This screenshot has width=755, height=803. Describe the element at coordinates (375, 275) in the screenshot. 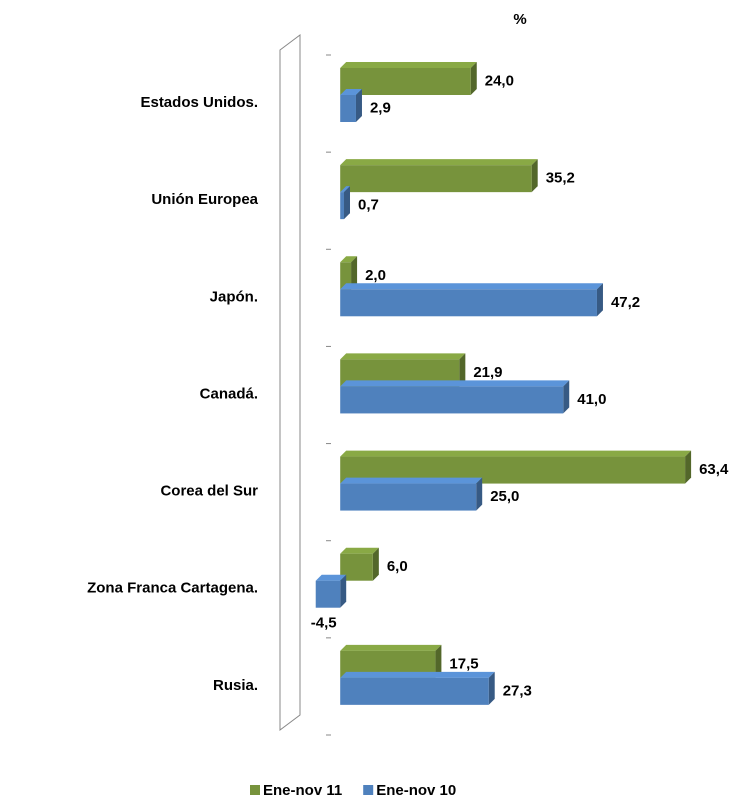

I see `data-label: 2,0` at that location.